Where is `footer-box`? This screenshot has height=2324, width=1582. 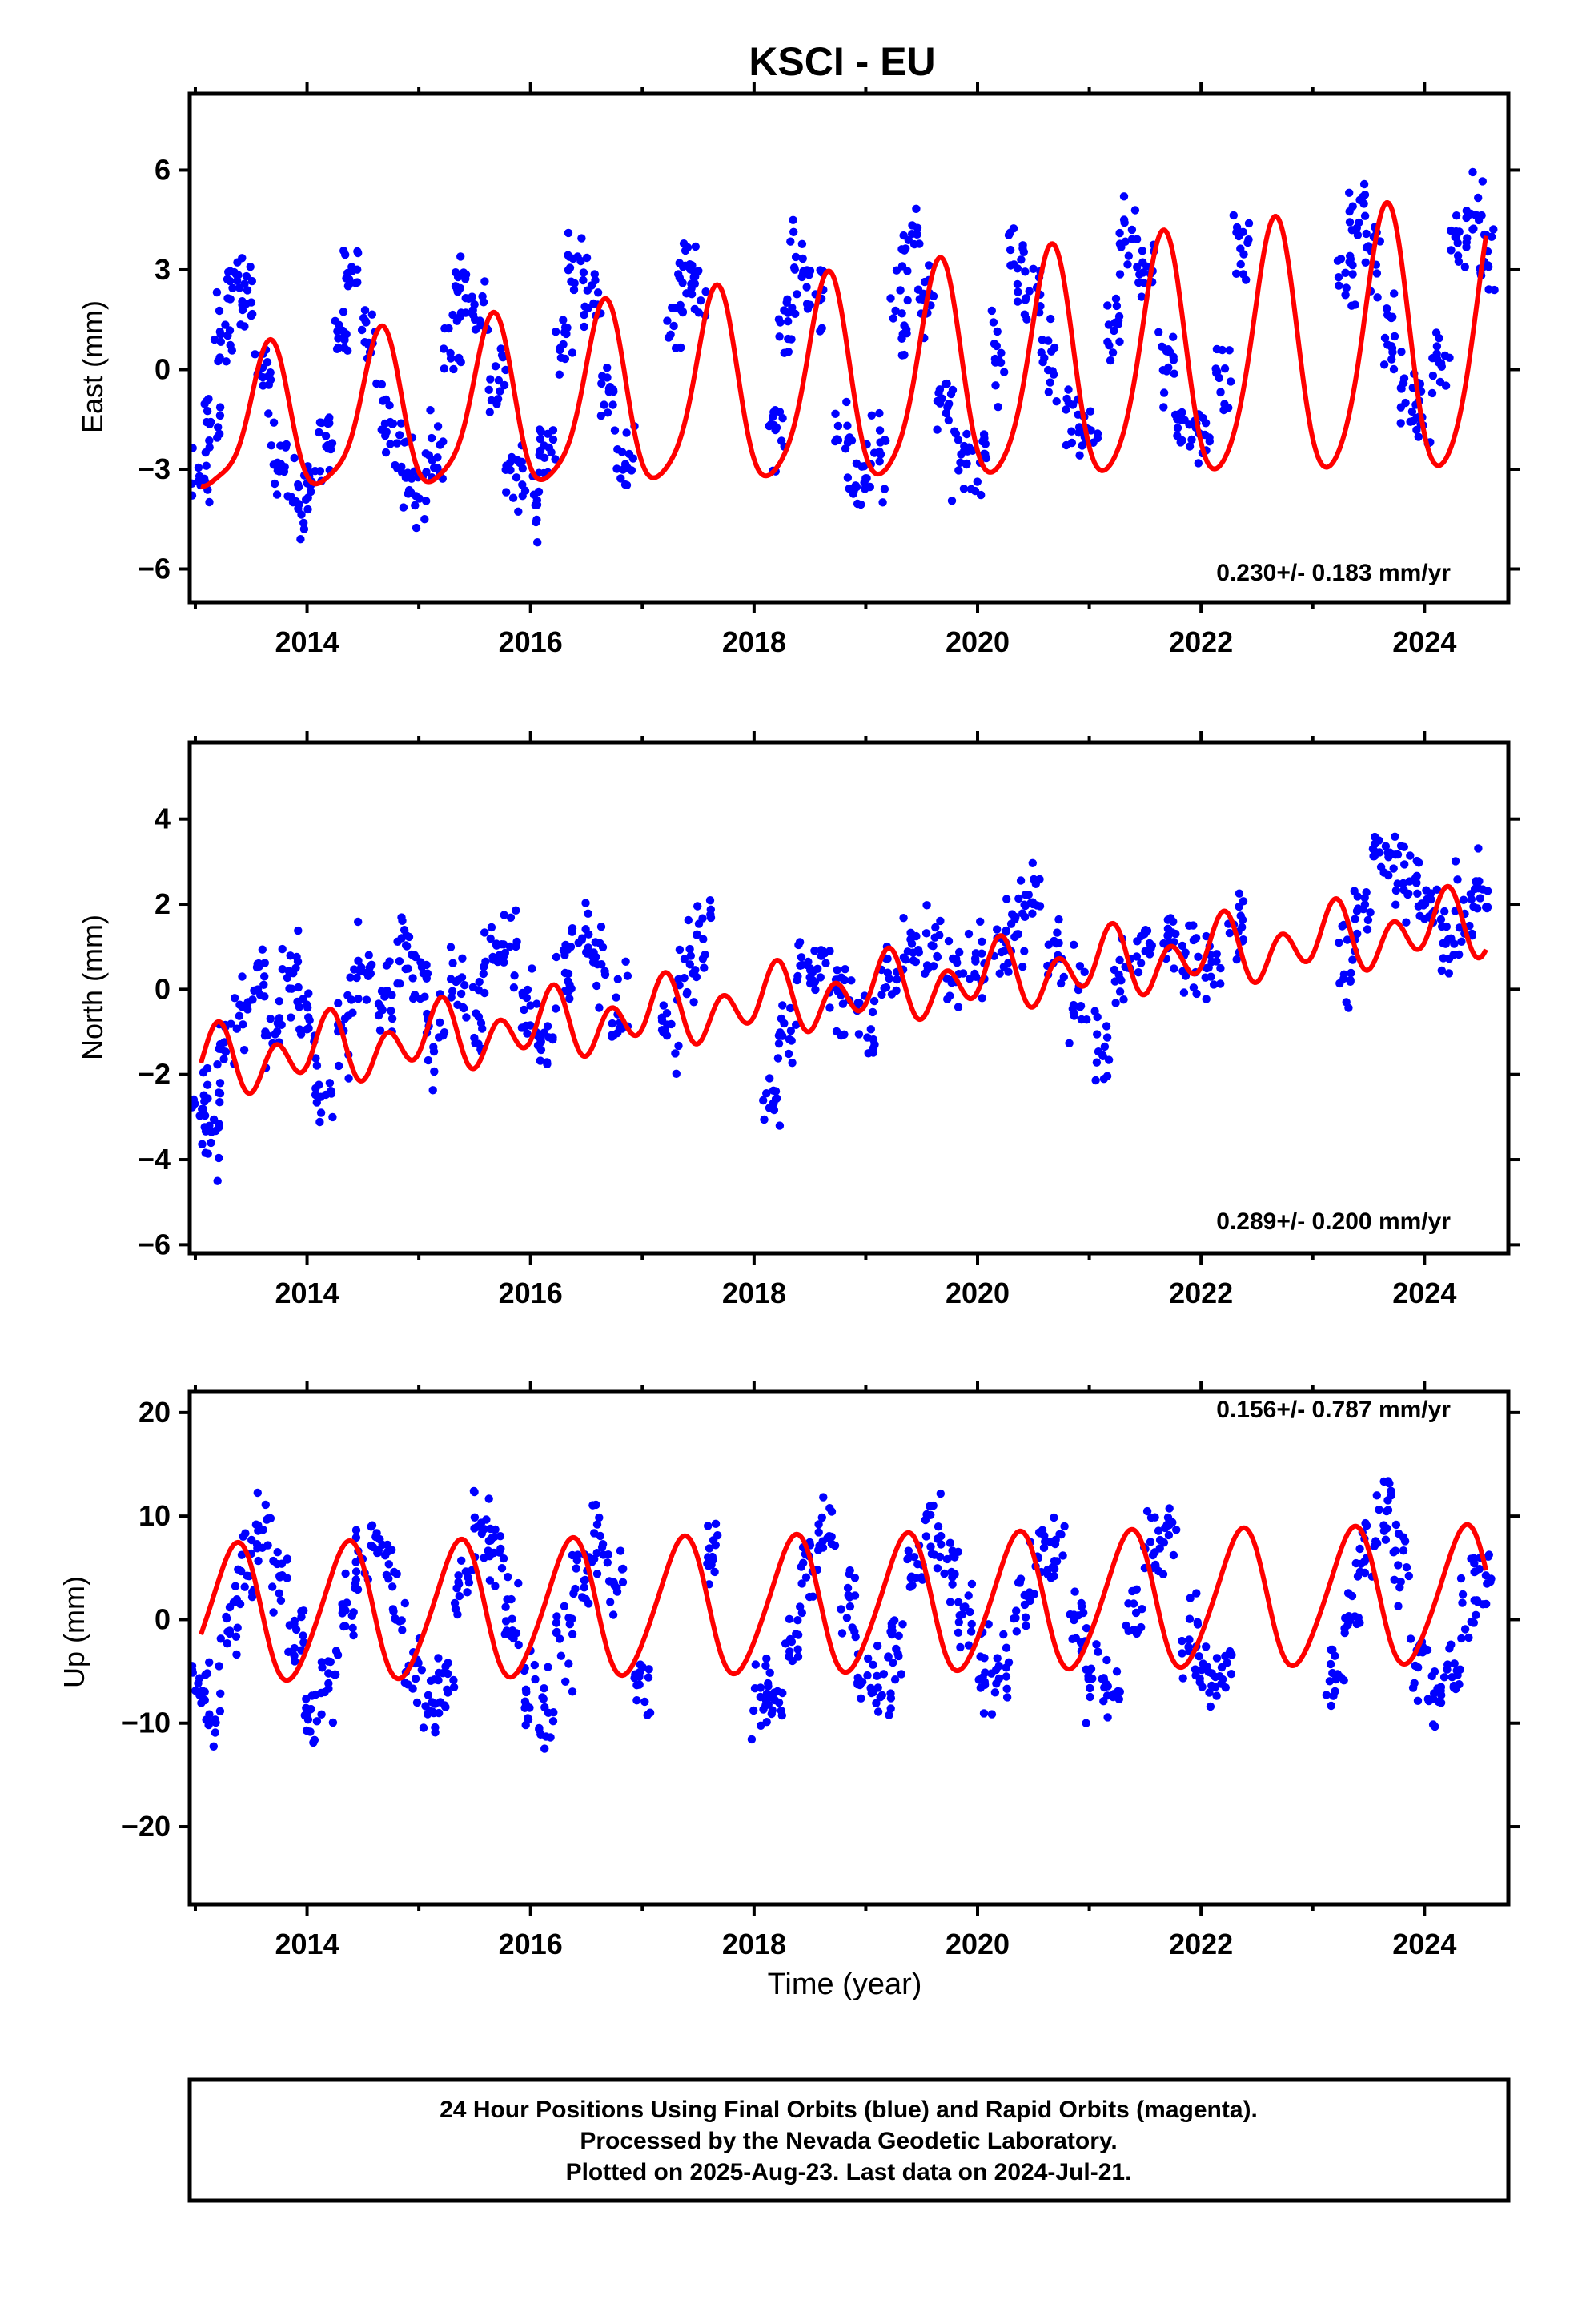 footer-box is located at coordinates (849, 2140).